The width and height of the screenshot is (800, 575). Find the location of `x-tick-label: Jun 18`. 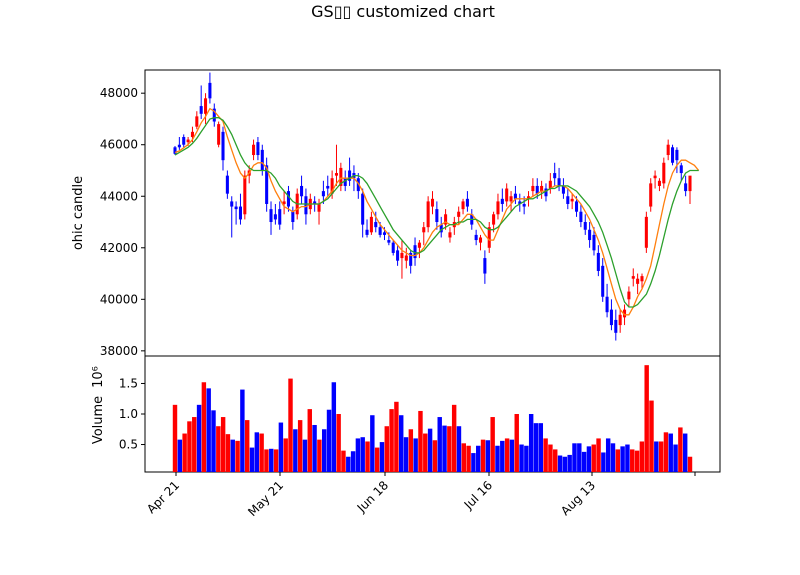

x-tick-label: Jun 18 is located at coordinates (372, 496).